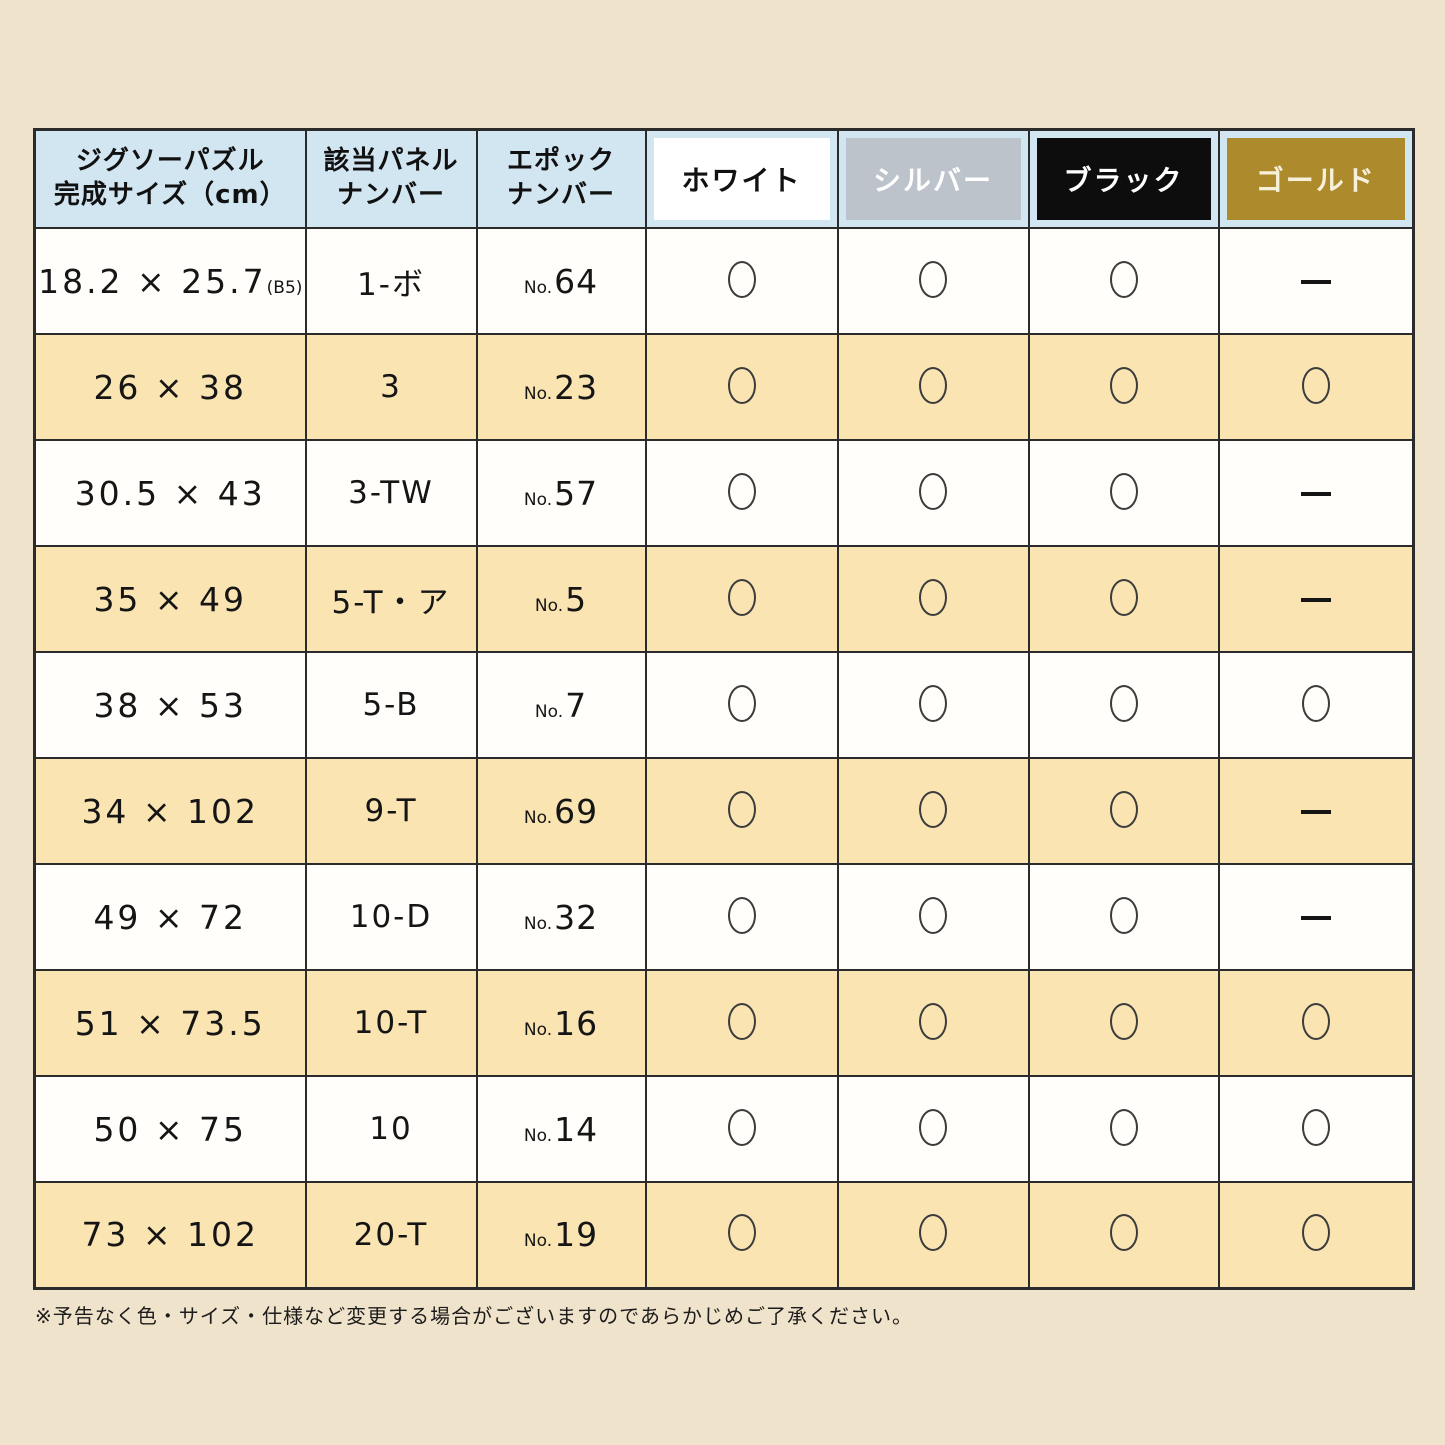 The image size is (1445, 1445). I want to click on panel-number-cell: 3-TW, so click(391, 493).